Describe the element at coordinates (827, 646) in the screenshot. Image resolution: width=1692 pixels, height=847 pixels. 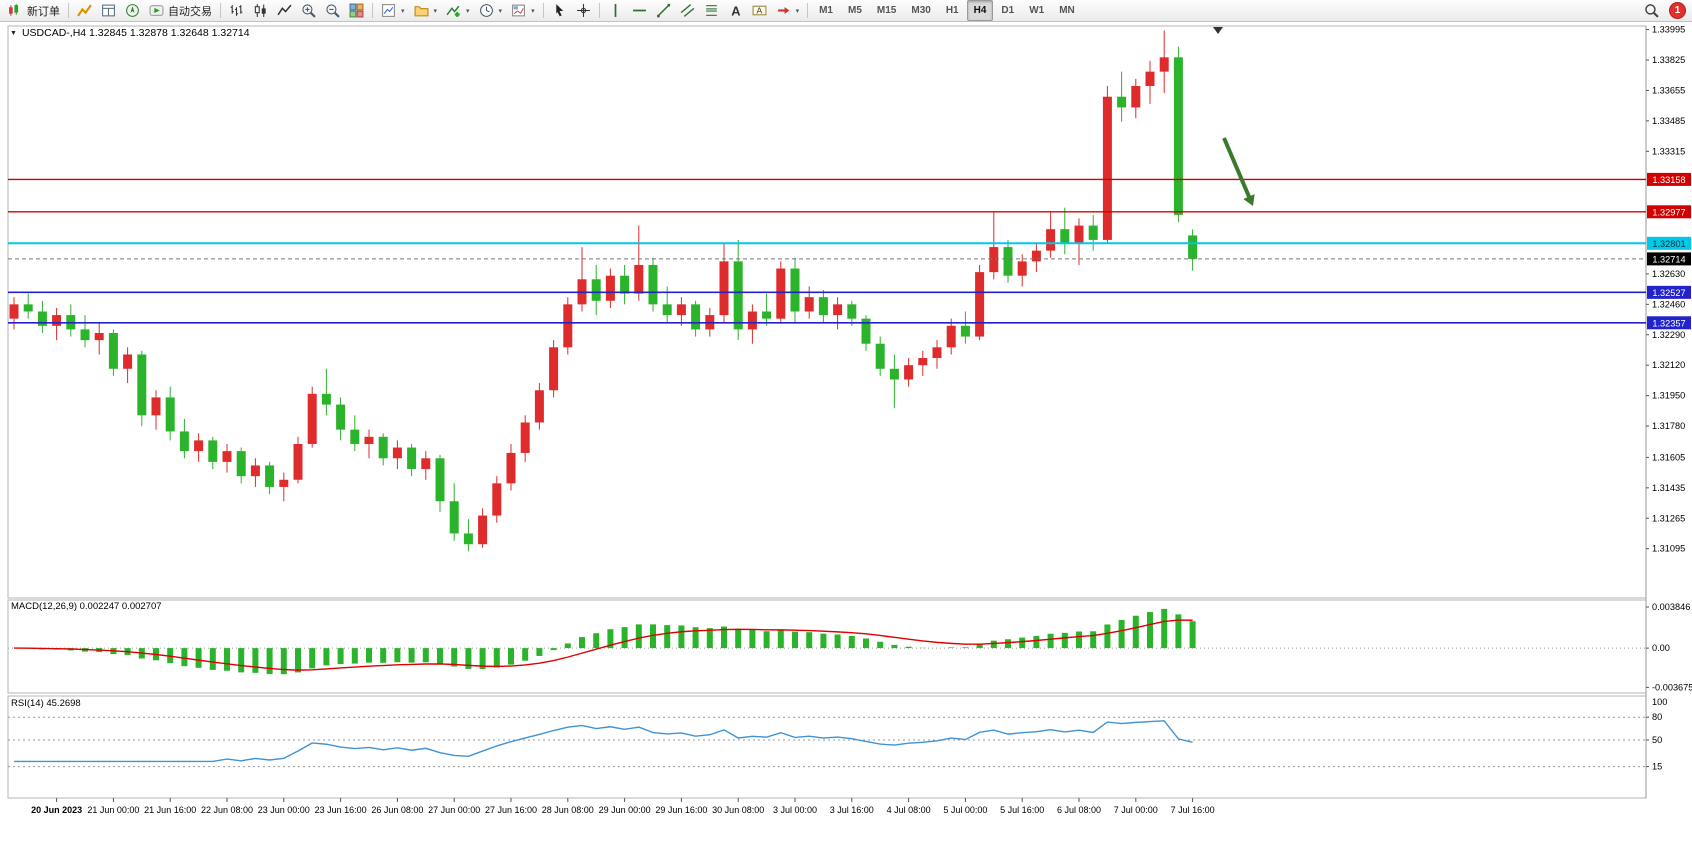
I see `macd-pane` at that location.